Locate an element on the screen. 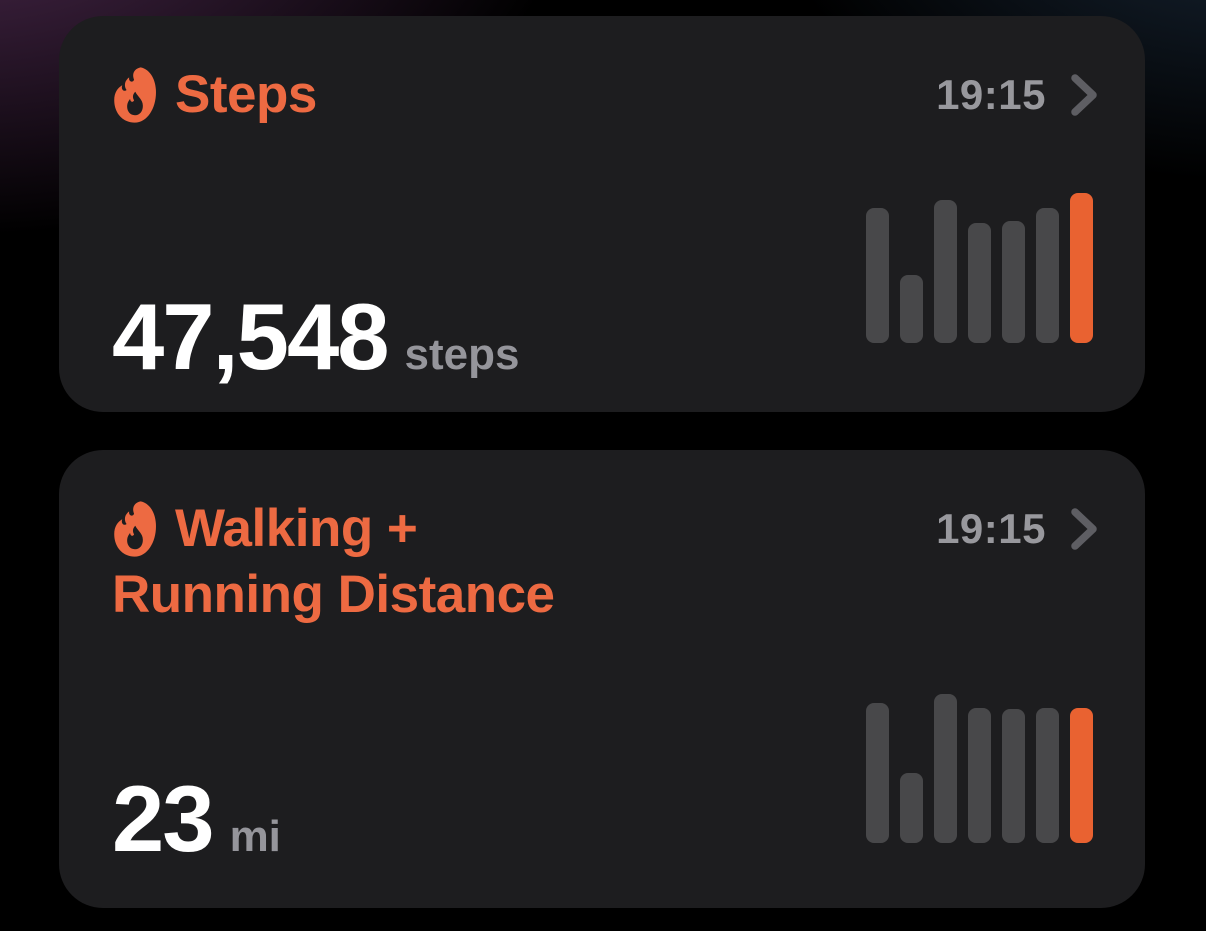 Image resolution: width=1206 pixels, height=931 pixels. distance-value-row: 23 mi is located at coordinates (196, 819).